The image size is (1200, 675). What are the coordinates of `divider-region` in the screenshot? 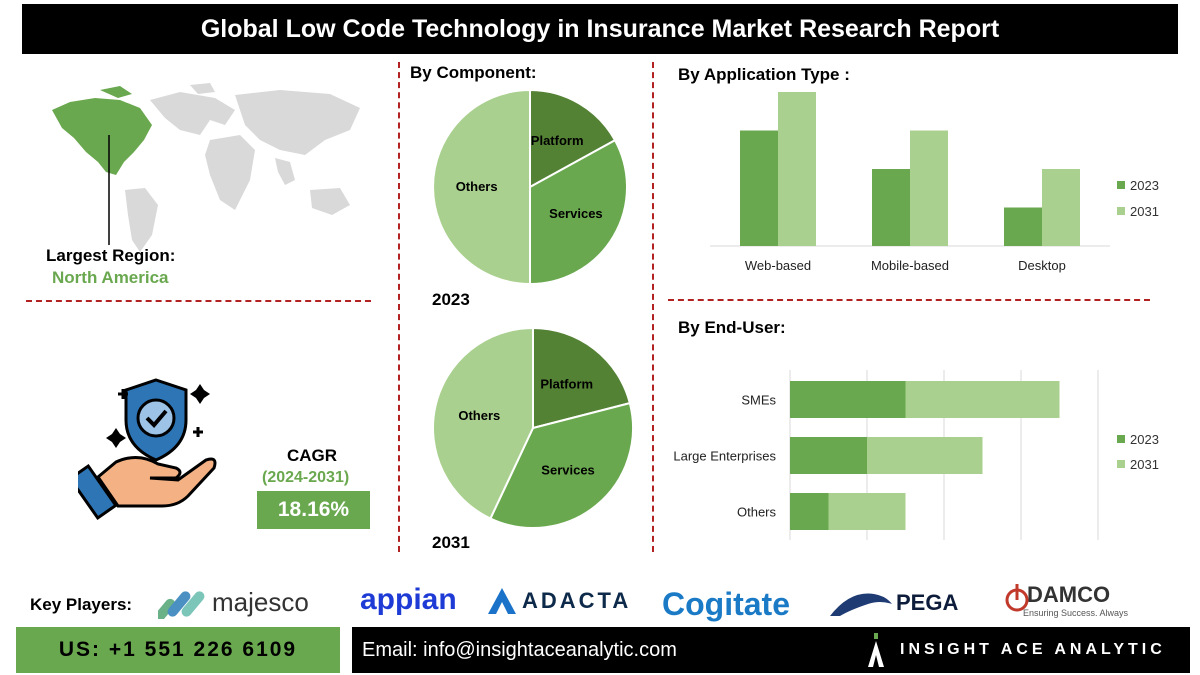 It's located at (198, 301).